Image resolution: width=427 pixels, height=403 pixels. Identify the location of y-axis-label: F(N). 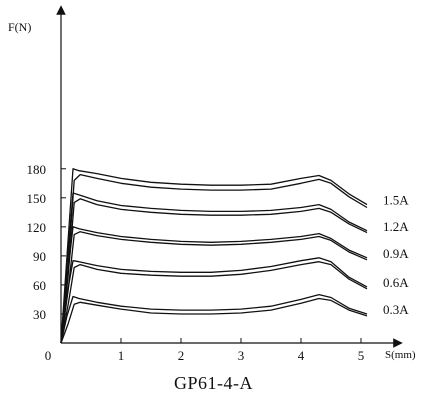
(19, 27).